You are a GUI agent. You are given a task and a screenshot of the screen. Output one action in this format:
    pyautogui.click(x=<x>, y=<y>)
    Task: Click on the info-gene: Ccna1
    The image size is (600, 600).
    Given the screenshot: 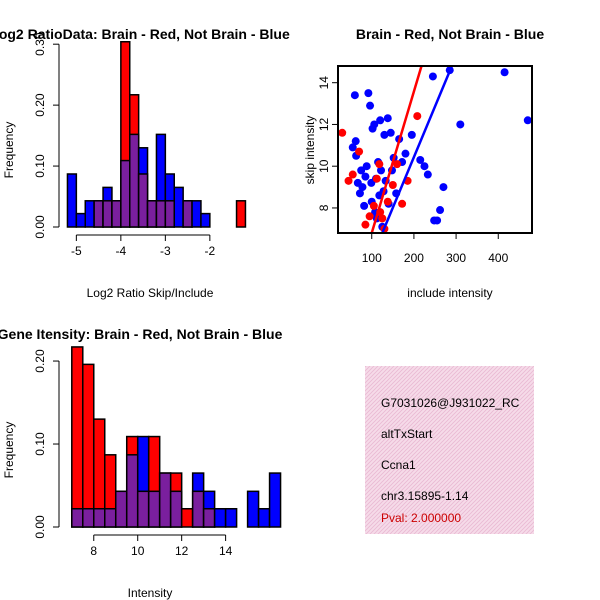 What is the action you would take?
    pyautogui.click(x=398, y=465)
    